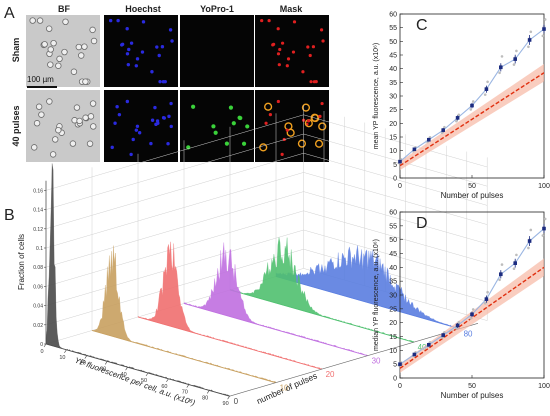 The image size is (550, 416). Describe the element at coordinates (376, 295) in the screenshot. I see `y-axis-label: median YP fluorescence, a.u. (x10⁶)` at that location.